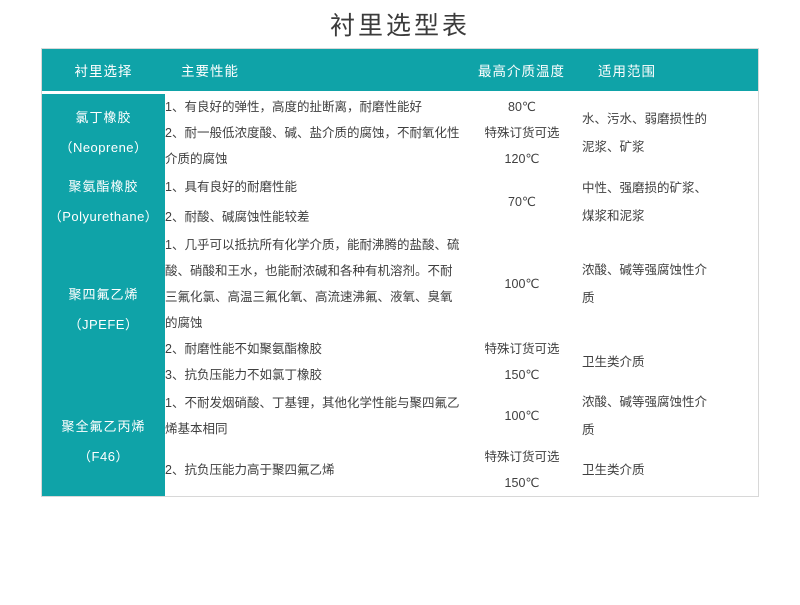 This screenshot has width=800, height=605. I want to click on scope-line: 煤浆和泥浆, so click(613, 216).